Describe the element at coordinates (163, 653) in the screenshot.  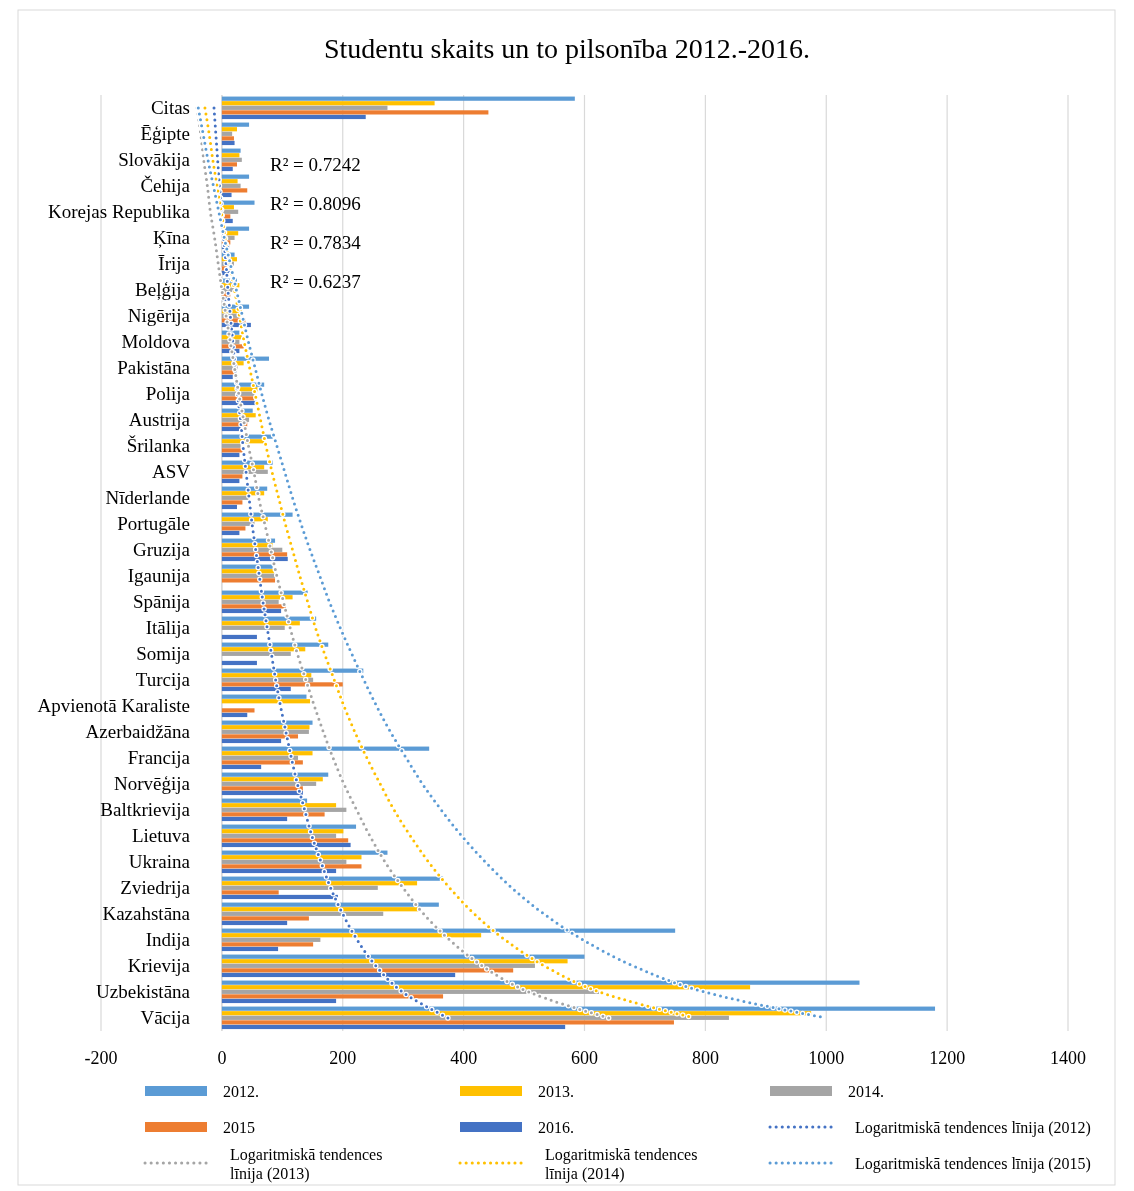
I see `y-tick-label: Somija` at that location.